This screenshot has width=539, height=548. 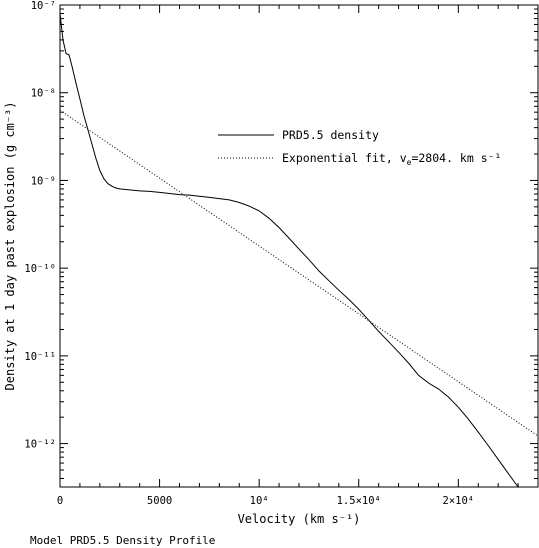 What do you see at coordinates (40, 445) in the screenshot?
I see `y-tick-label: 10⁻¹²` at bounding box center [40, 445].